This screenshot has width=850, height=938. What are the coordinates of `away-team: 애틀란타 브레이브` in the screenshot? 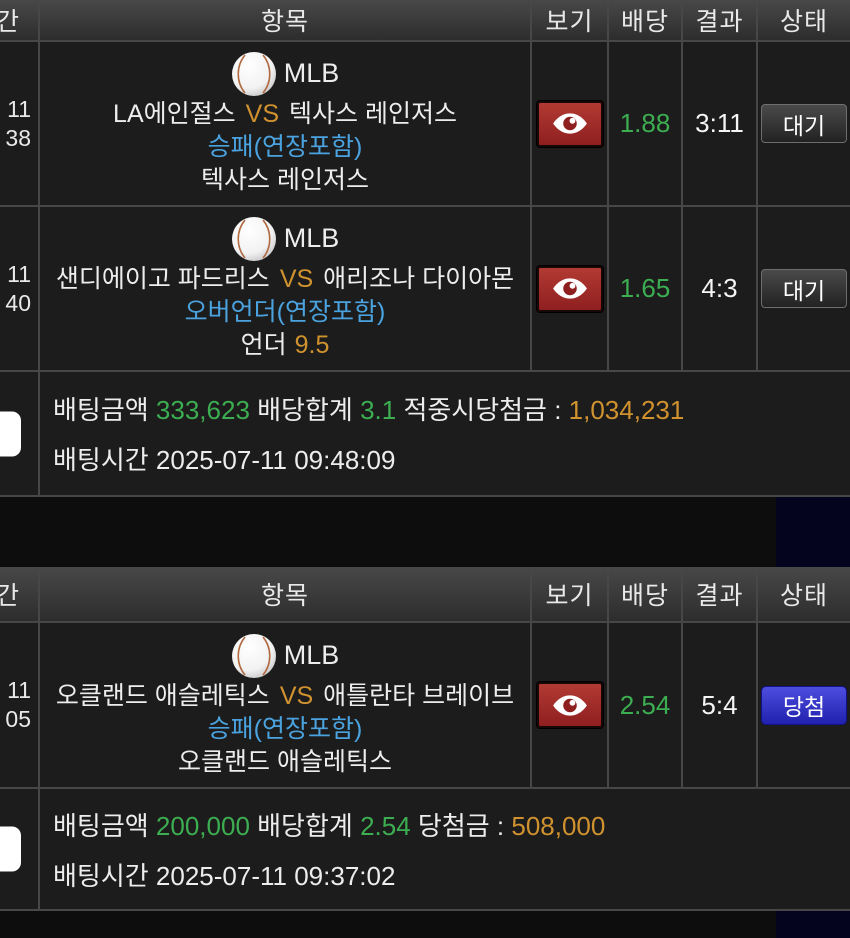 It's located at (419, 695).